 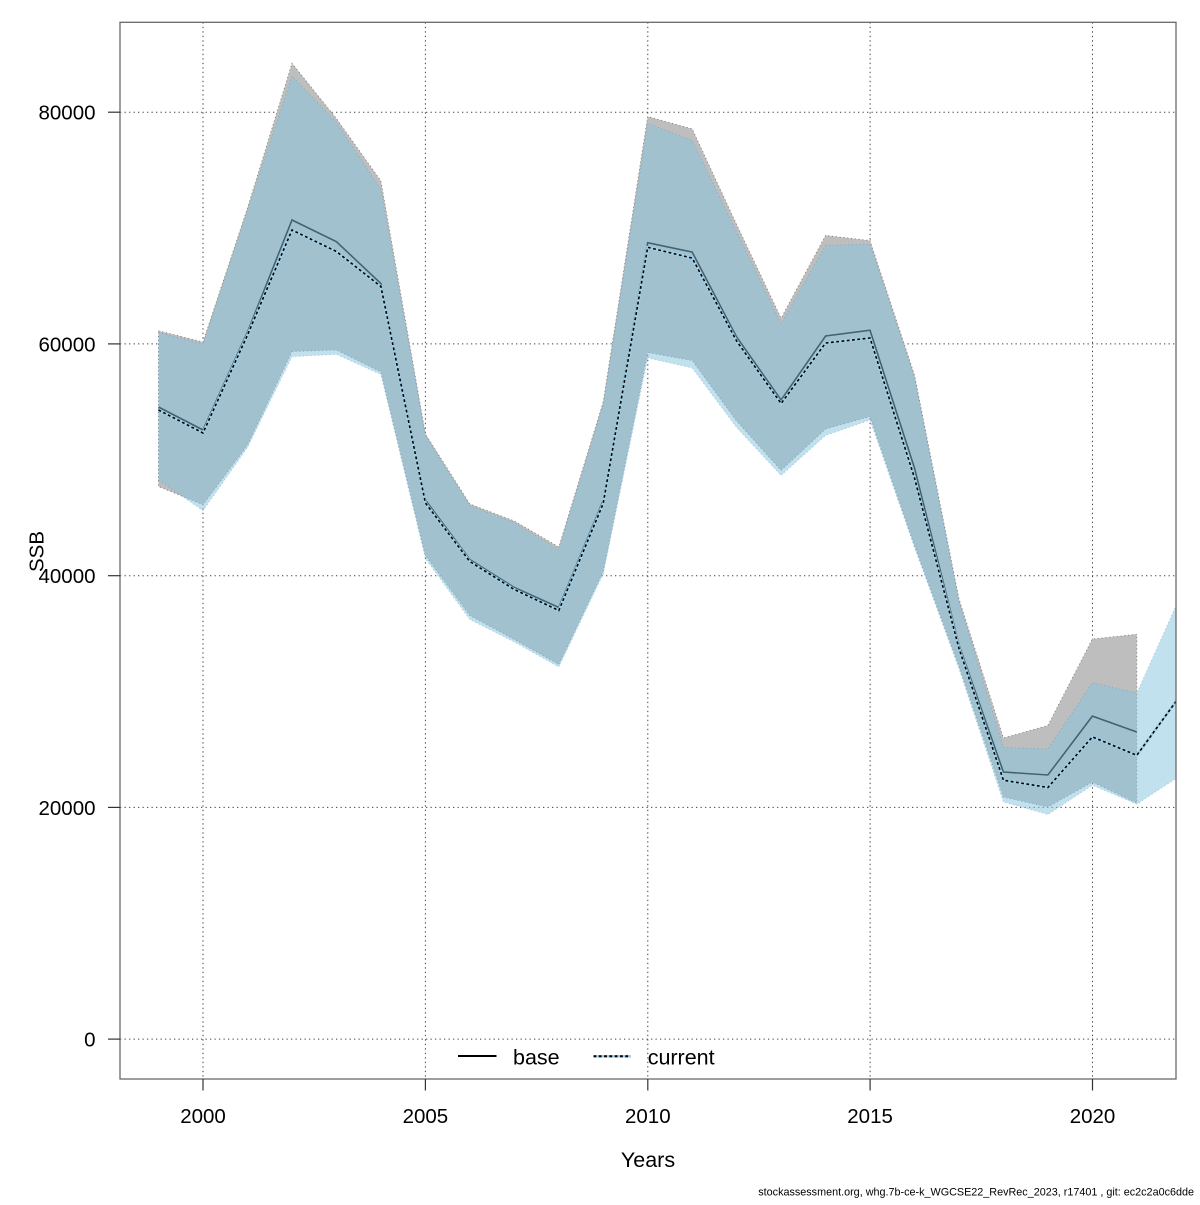 What do you see at coordinates (89, 1040) in the screenshot?
I see `svg-text: 0` at bounding box center [89, 1040].